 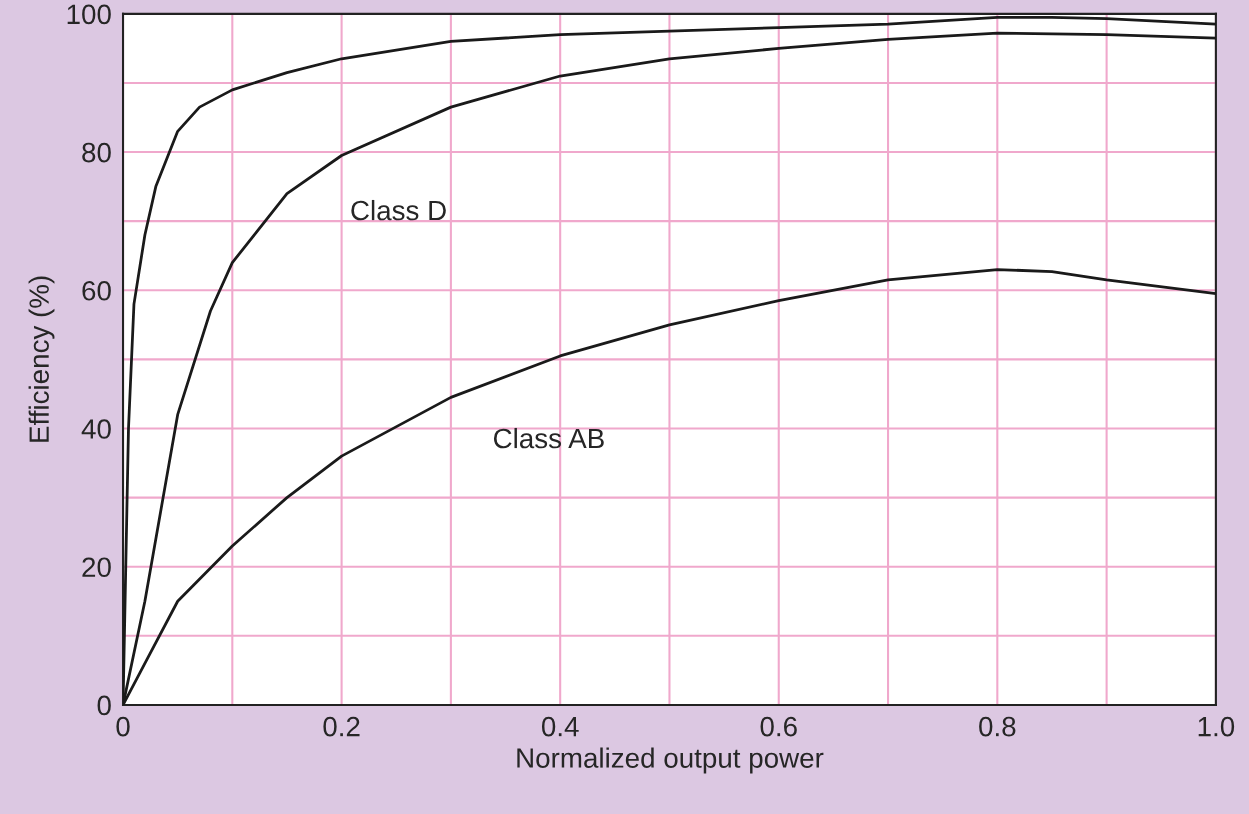 What do you see at coordinates (997, 726) in the screenshot?
I see `x-tick-label: 0.8` at bounding box center [997, 726].